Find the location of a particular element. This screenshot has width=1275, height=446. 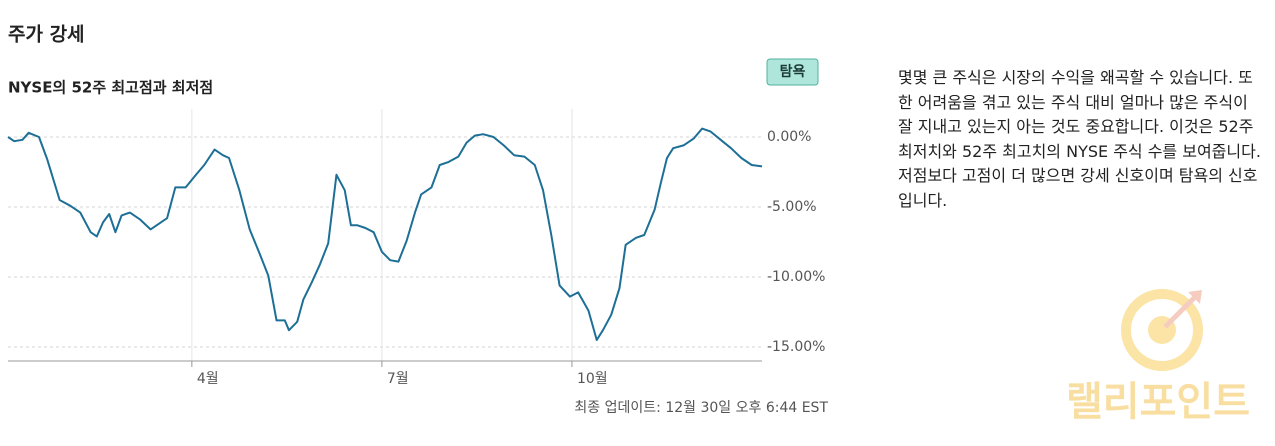

badge-box is located at coordinates (792, 72).